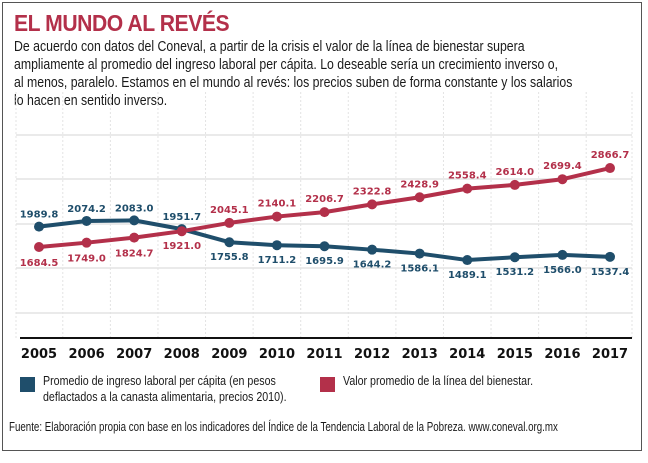 This screenshot has height=463, width=648. What do you see at coordinates (562, 354) in the screenshot?
I see `x-tick-label: 2016` at bounding box center [562, 354].